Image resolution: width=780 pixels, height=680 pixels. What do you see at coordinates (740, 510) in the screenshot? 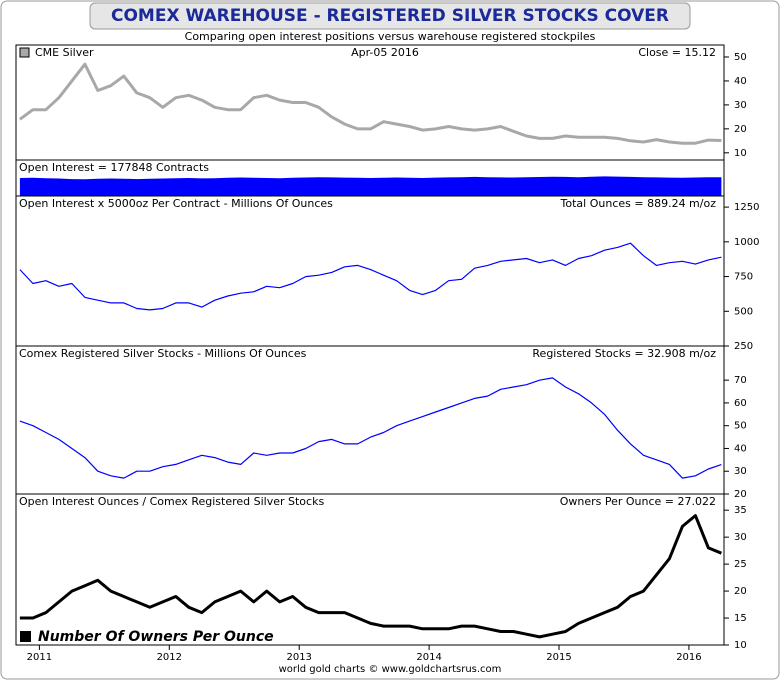
I see `y-tick-label: 35` at bounding box center [740, 510].